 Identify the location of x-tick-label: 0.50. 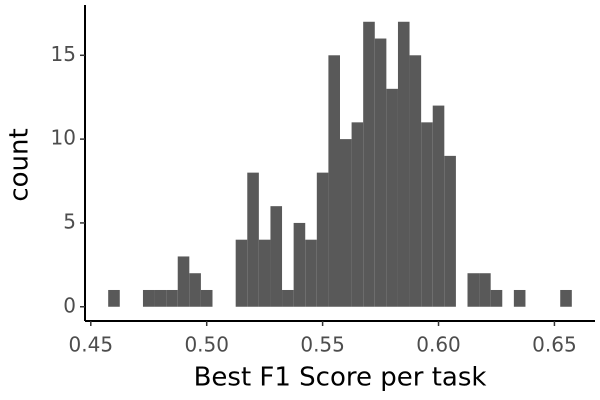
(206, 345).